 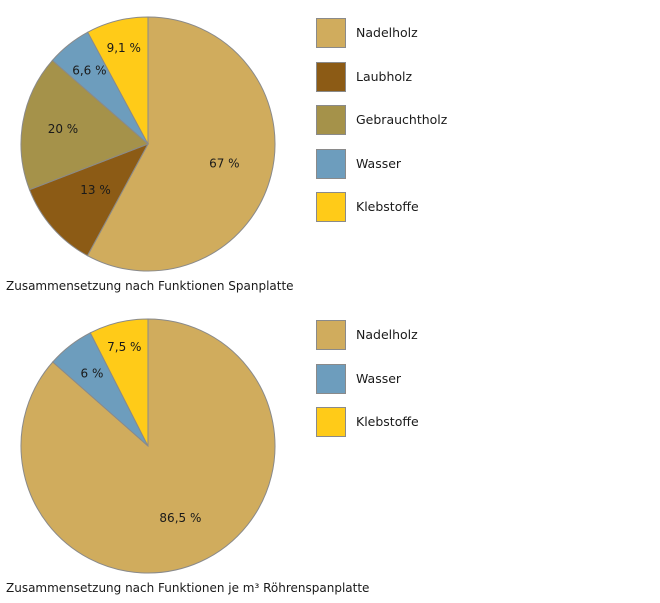 I want to click on pie-slice-gebrauchtholz, so click(x=84, y=125).